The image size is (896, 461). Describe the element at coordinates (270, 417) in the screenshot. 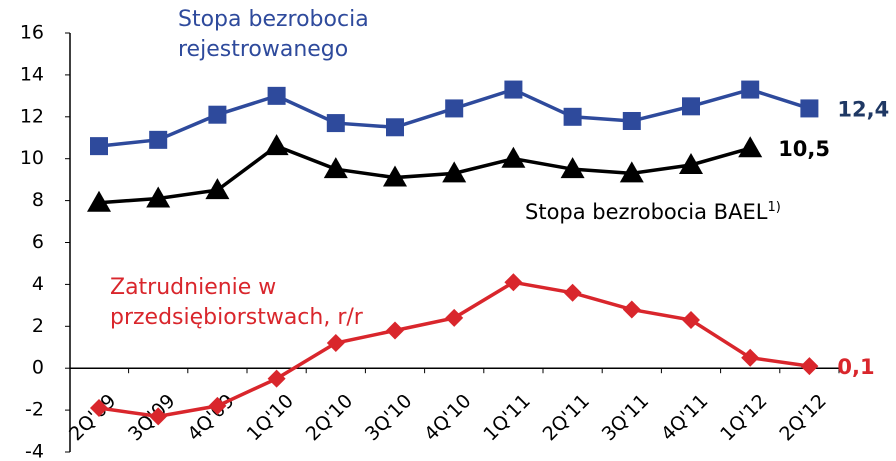

I see `x-tick-label: 1Q'10` at that location.